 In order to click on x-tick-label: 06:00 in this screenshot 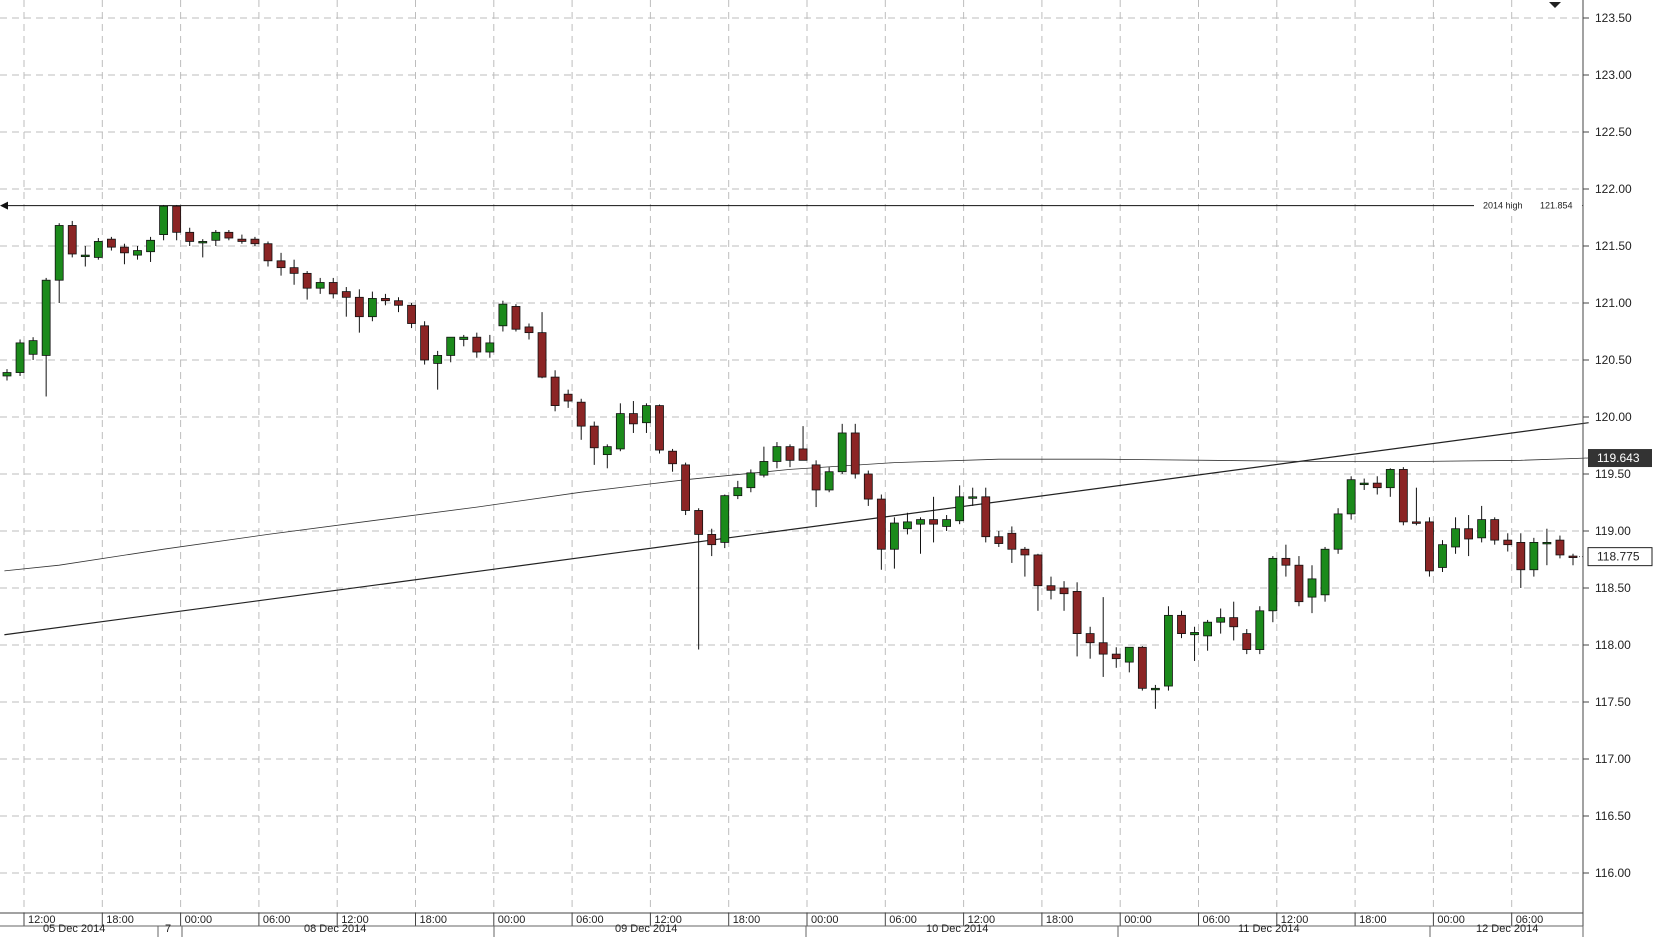, I will do `click(1217, 920)`.